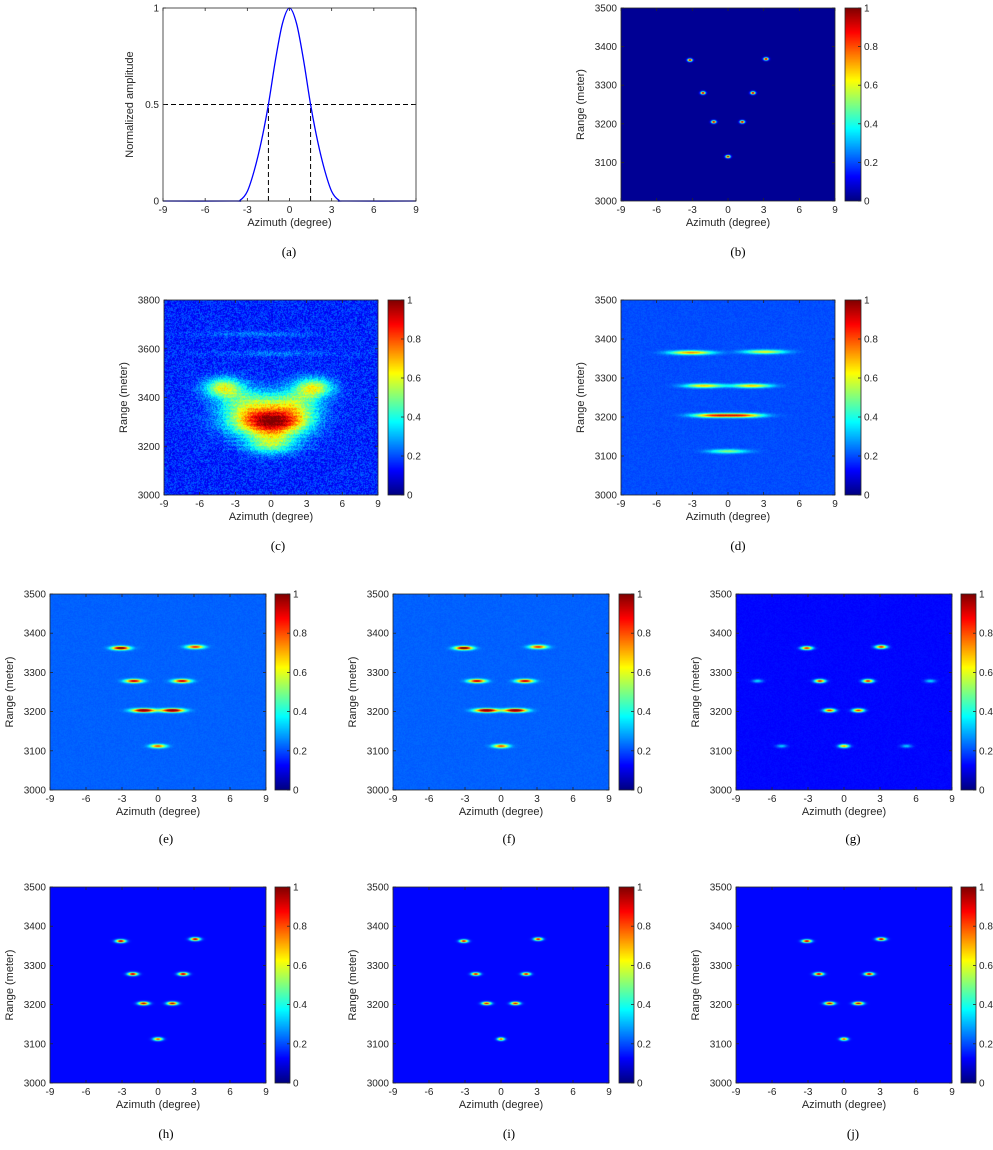 This screenshot has width=993, height=1150. I want to click on colorbar-tick-label: 0.8, so click(300, 927).